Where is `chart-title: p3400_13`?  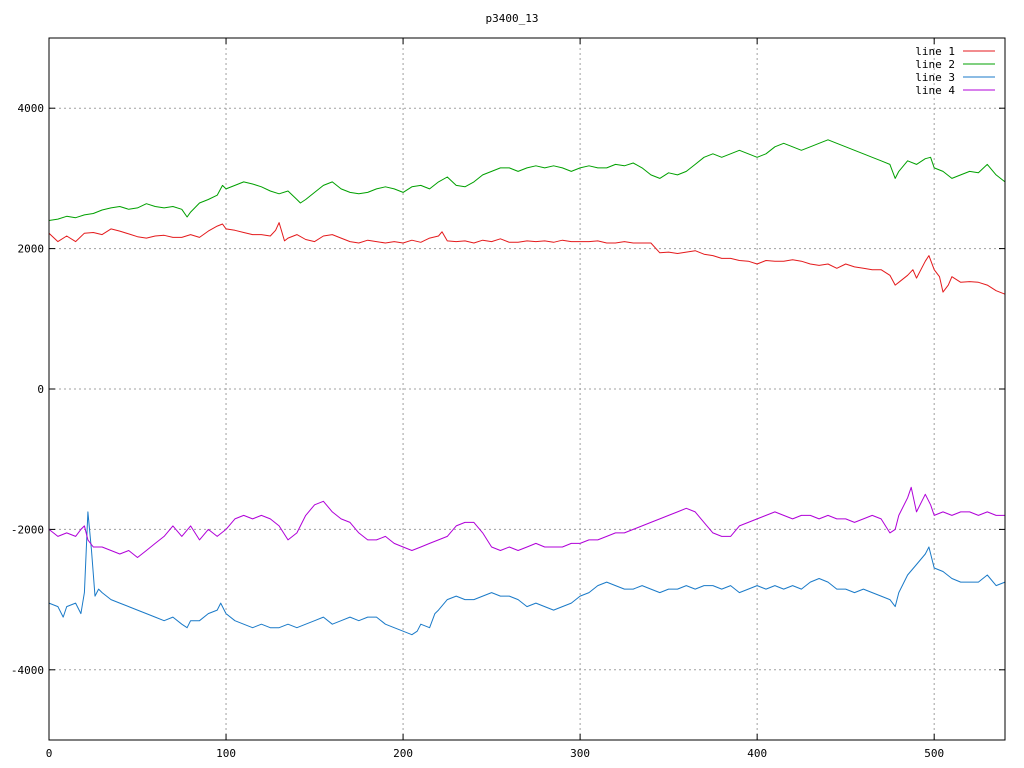
chart-title: p3400_13 is located at coordinates (512, 18).